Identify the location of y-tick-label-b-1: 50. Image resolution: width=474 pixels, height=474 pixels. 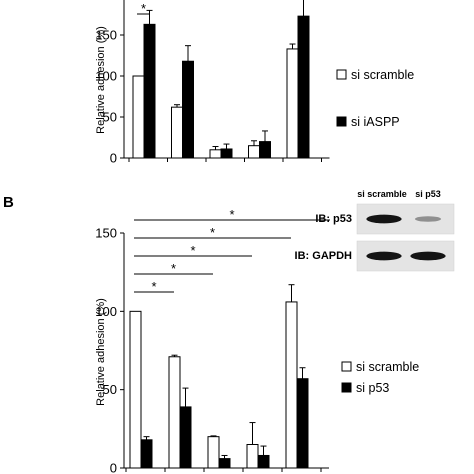
(110, 389).